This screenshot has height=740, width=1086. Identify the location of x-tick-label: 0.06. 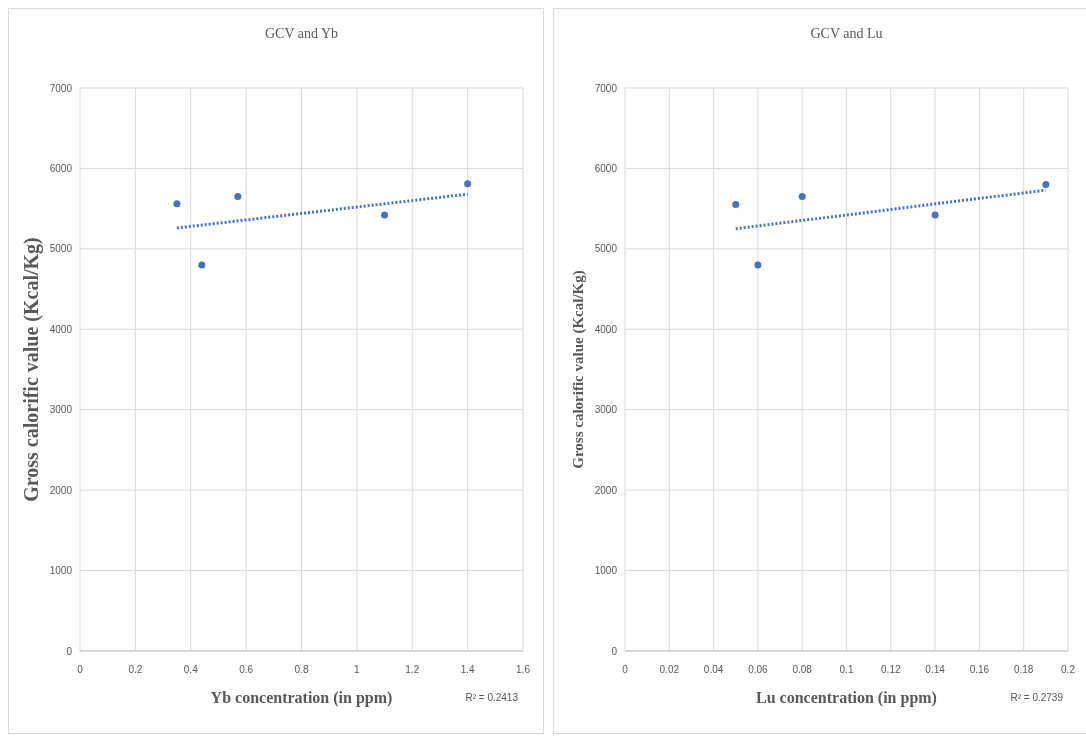
(758, 669).